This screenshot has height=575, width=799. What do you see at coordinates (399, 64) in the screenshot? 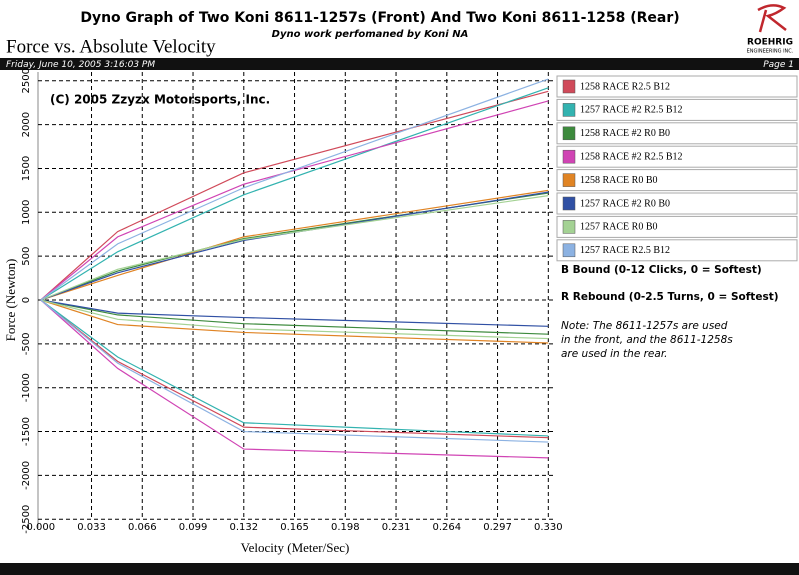
I see `header-bar` at bounding box center [399, 64].